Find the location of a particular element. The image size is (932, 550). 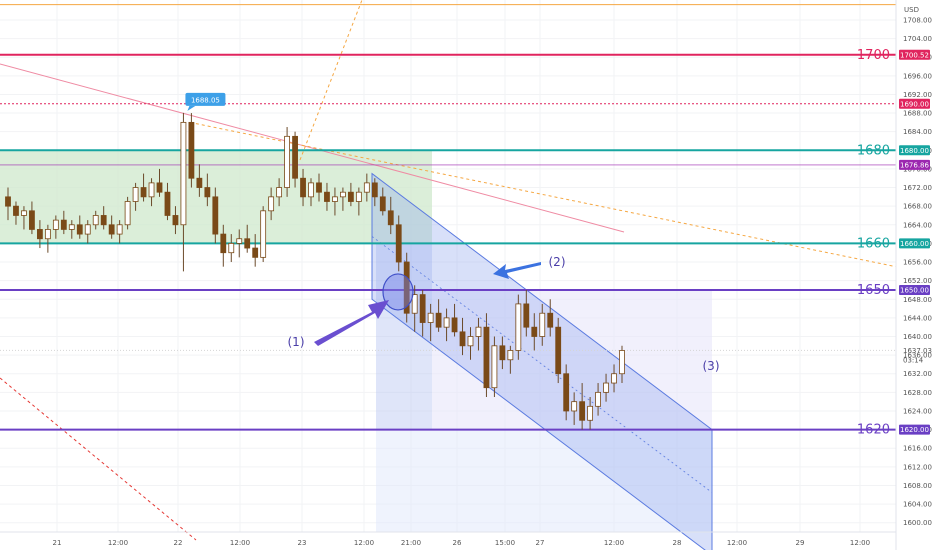

y-tick-label: 1696.00 is located at coordinates (917, 76).